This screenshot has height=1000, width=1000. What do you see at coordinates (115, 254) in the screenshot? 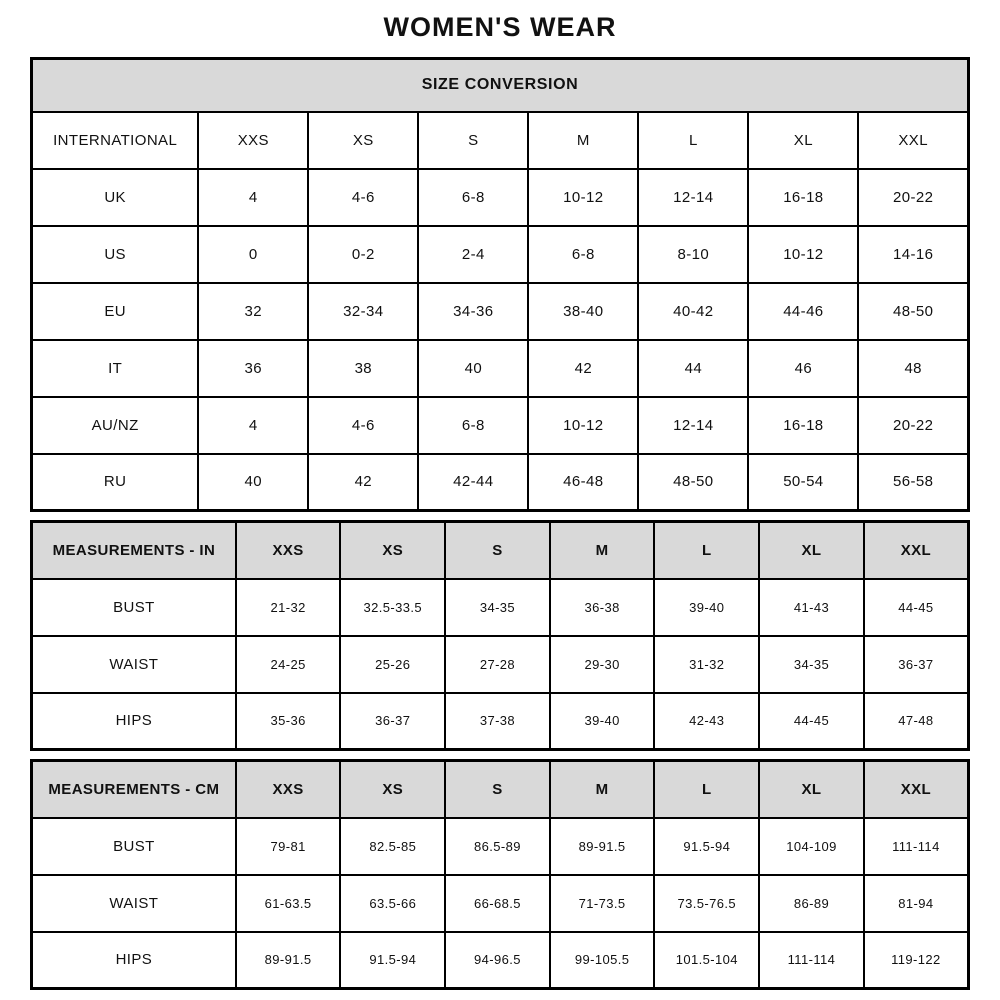
I see `row-label: US` at bounding box center [115, 254].